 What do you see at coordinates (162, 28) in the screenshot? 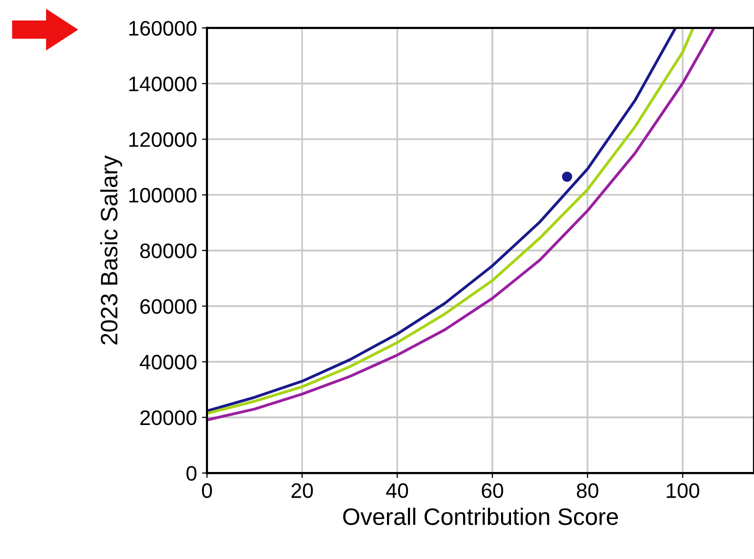
I see `y-tick-label: 160000` at bounding box center [162, 28].